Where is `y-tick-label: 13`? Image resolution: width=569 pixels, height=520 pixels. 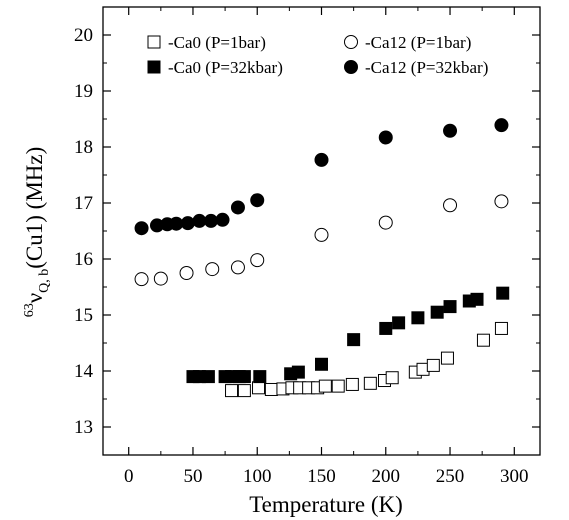
y-tick-label: 13 is located at coordinates (83, 427).